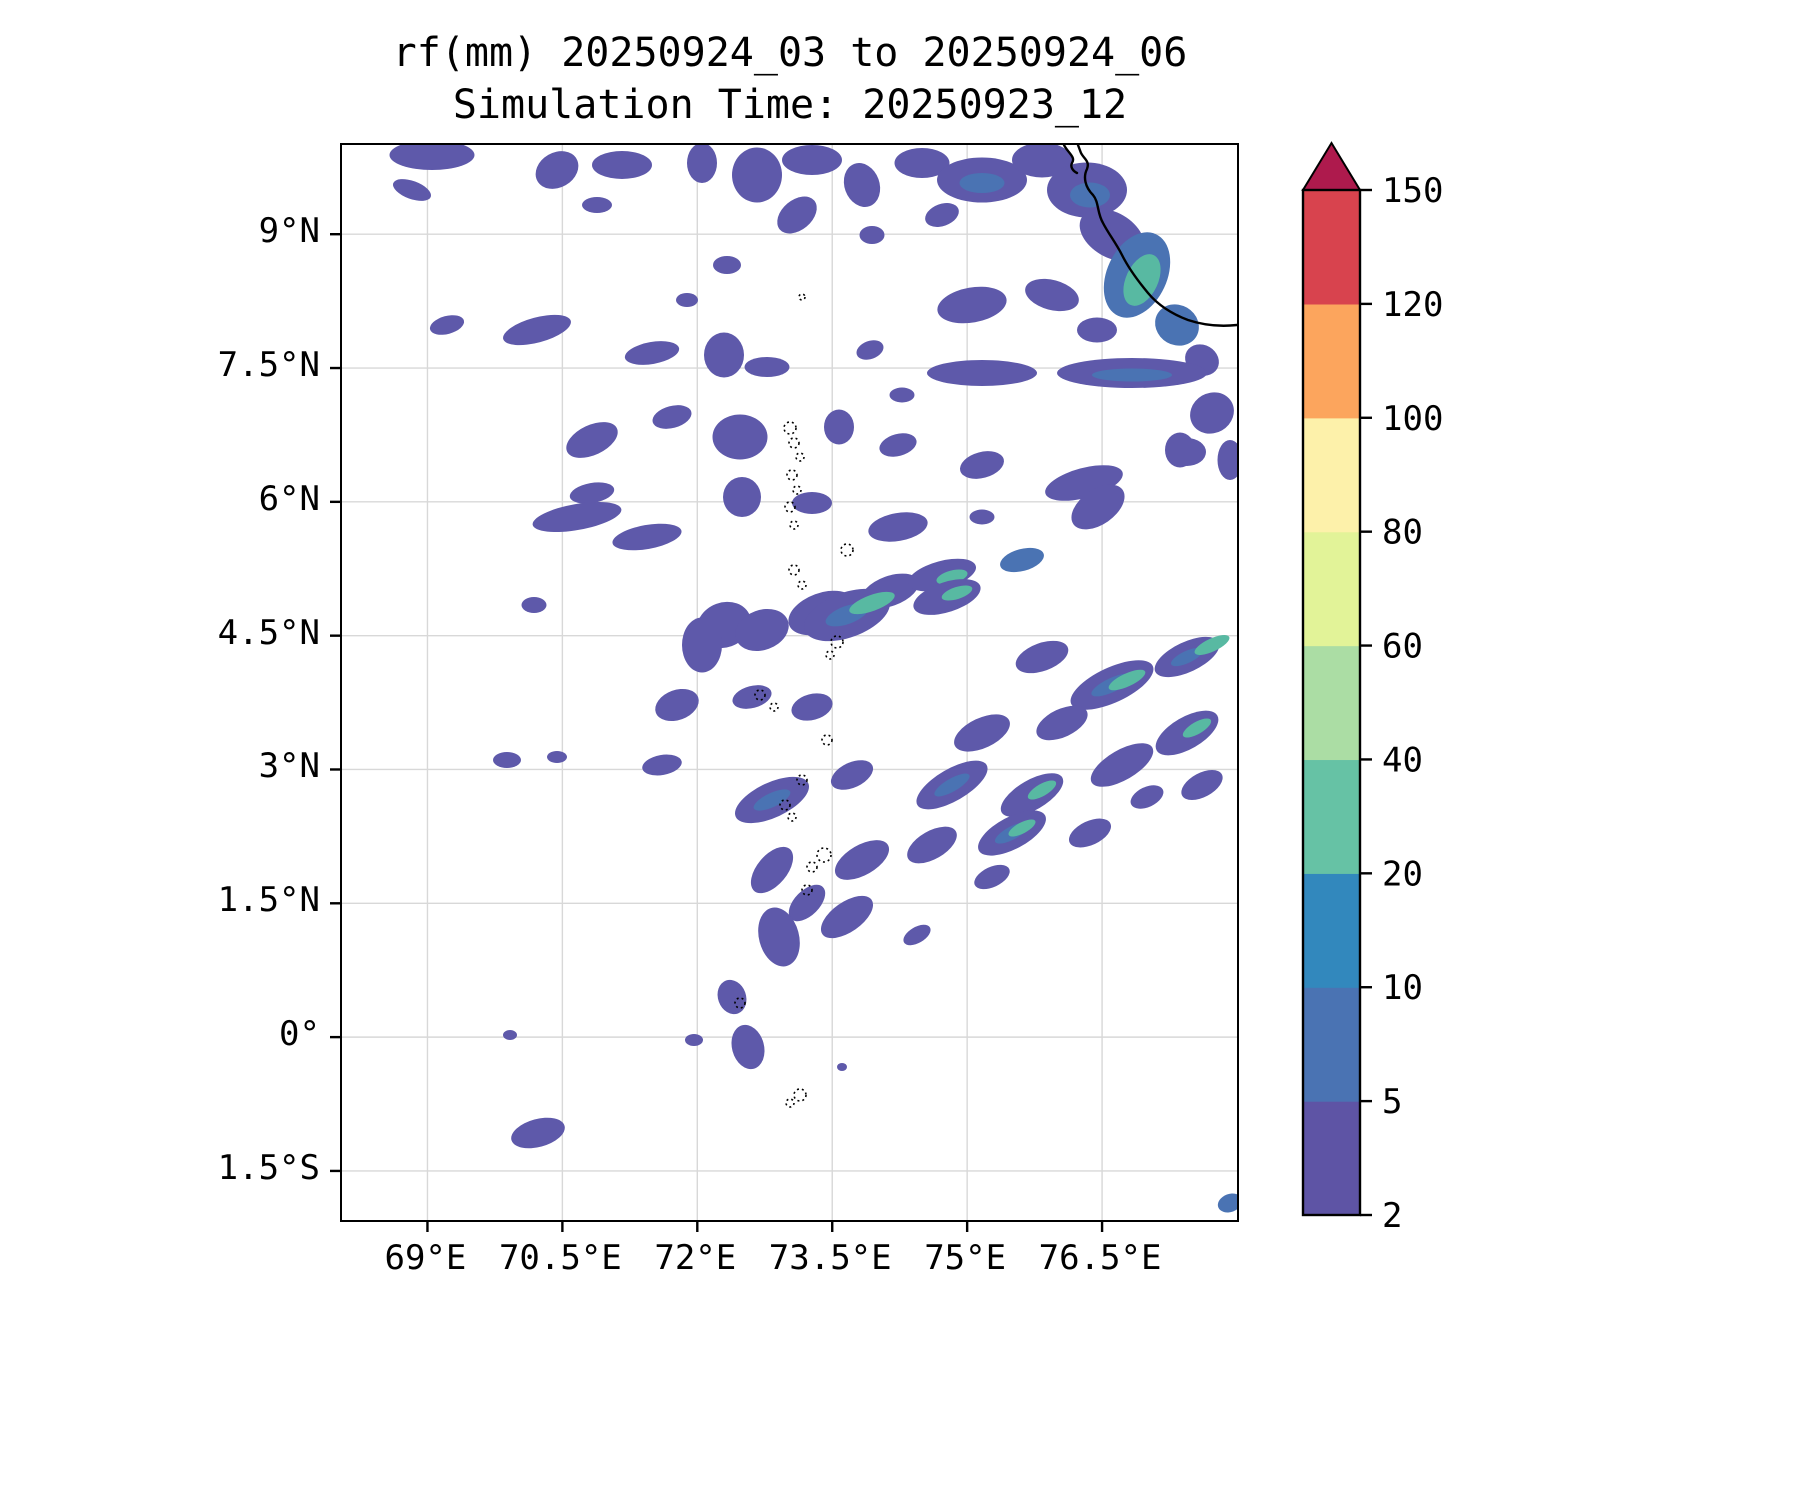 The height and width of the screenshot is (1500, 1800). I want to click on y-tick-label: 7.5°N, so click(268, 365).